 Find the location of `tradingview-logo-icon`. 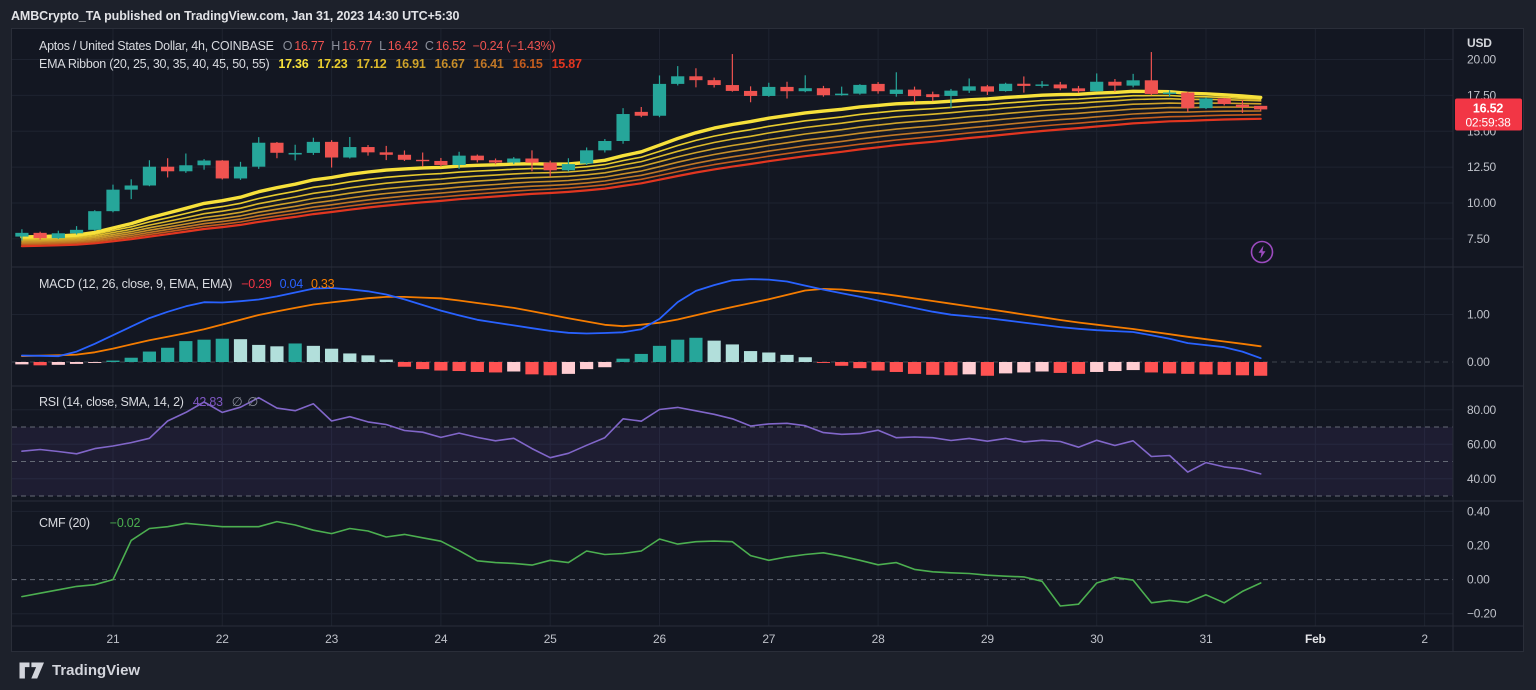

tradingview-logo-icon is located at coordinates (32, 670).